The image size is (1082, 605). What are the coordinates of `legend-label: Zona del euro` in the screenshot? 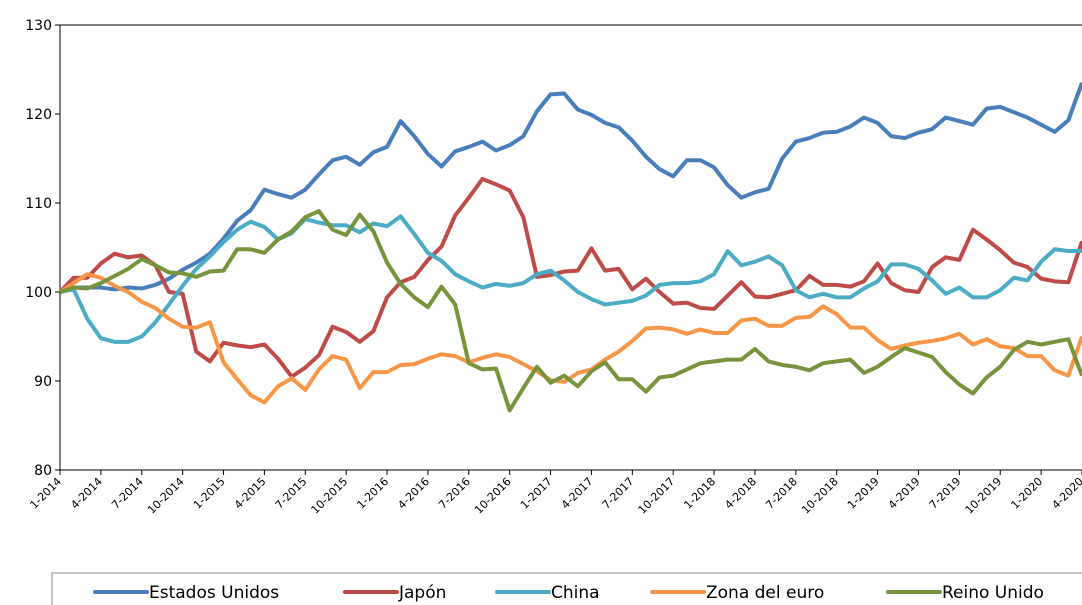 It's located at (765, 593).